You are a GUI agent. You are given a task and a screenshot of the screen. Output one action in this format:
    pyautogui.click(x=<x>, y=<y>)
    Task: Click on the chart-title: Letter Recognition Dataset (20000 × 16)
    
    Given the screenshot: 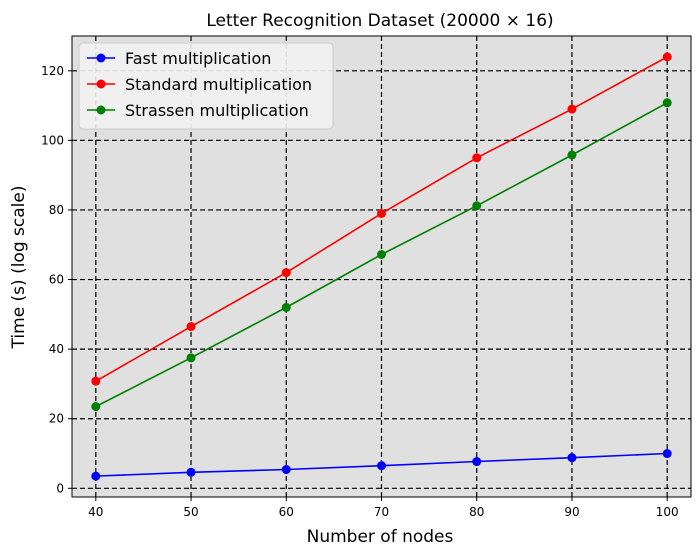 What is the action you would take?
    pyautogui.click(x=379, y=21)
    